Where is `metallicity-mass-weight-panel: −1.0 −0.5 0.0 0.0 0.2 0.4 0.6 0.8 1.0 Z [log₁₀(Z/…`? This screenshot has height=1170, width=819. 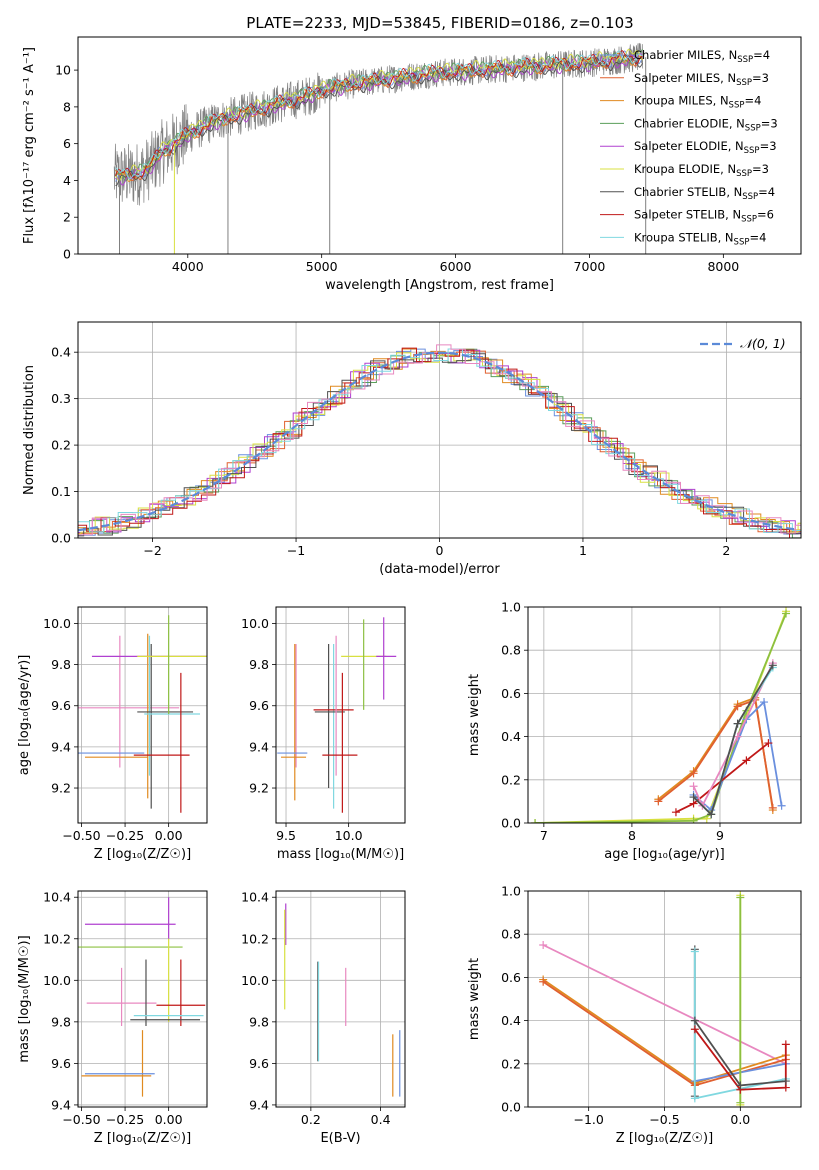 metallicity-mass-weight-panel: −1.0 −0.5 0.0 0.0 0.2 0.4 0.6 0.8 1.0 Z [log₁₀(Z/… is located at coordinates (634, 1015).